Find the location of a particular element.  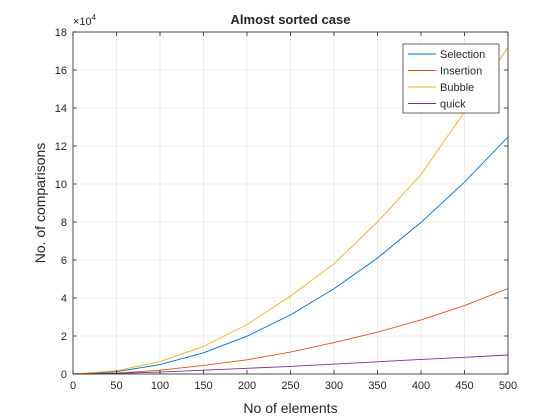

legend-label-bubble: Bubble is located at coordinates (457, 88).